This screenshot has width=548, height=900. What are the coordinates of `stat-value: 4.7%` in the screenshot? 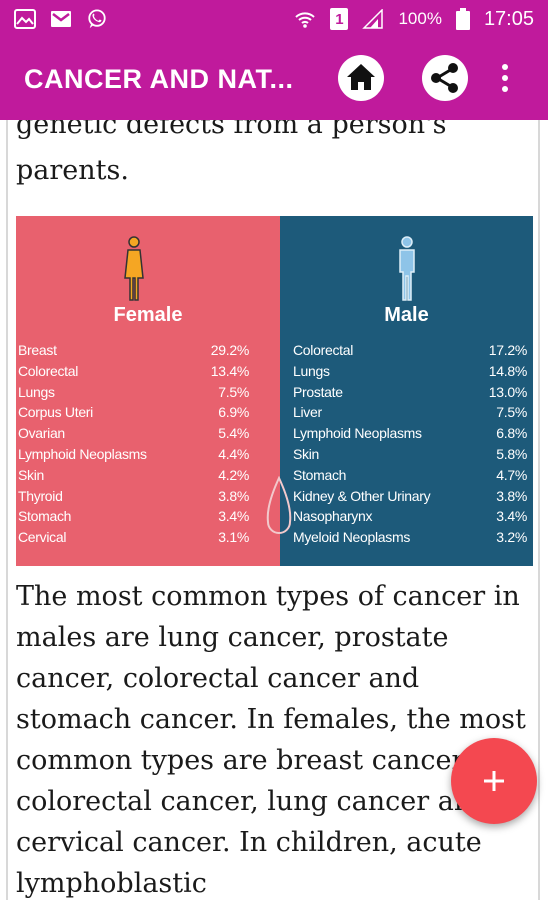 It's located at (511, 474).